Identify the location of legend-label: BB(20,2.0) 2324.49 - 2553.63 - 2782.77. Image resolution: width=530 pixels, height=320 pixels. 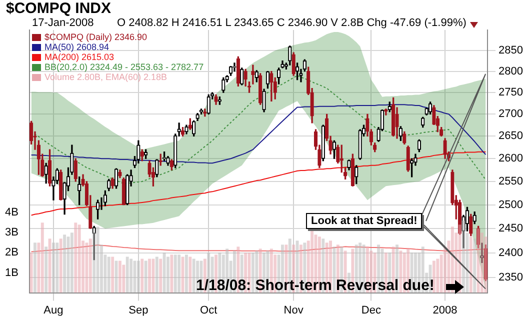
(124, 67).